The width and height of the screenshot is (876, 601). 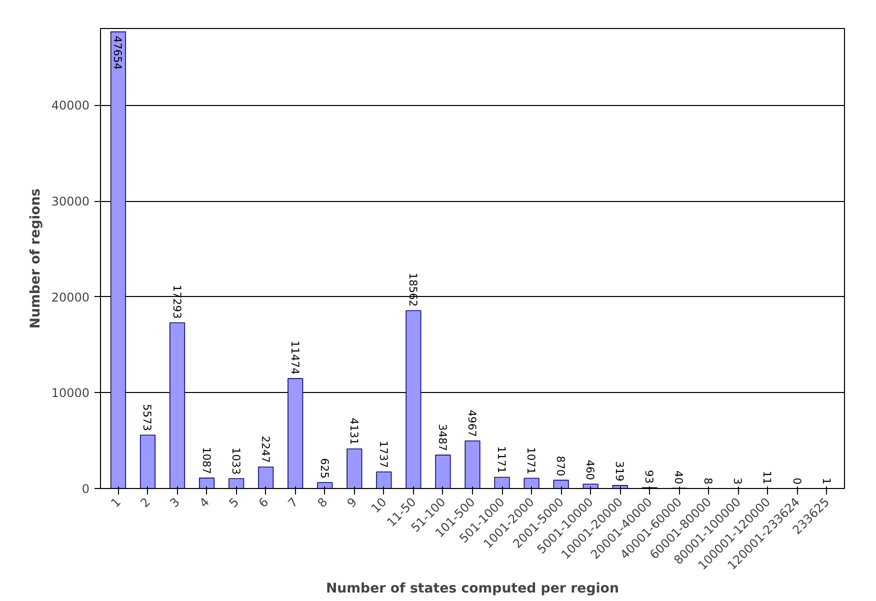 What do you see at coordinates (70, 297) in the screenshot?
I see `y-tick-label: 20000` at bounding box center [70, 297].